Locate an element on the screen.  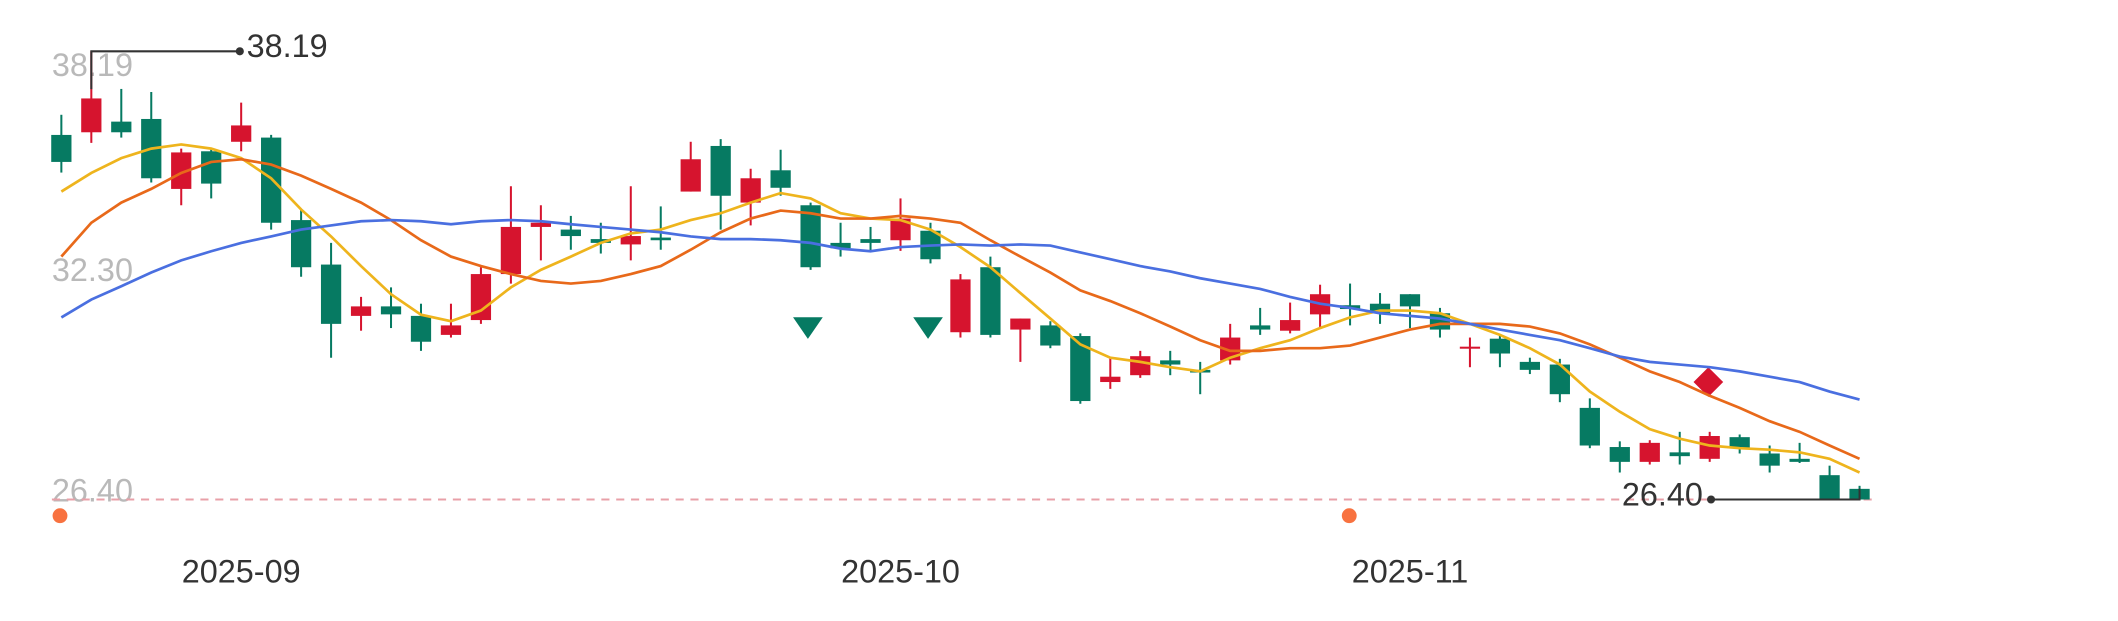
y-tick-label: 32.30 is located at coordinates (92, 270).